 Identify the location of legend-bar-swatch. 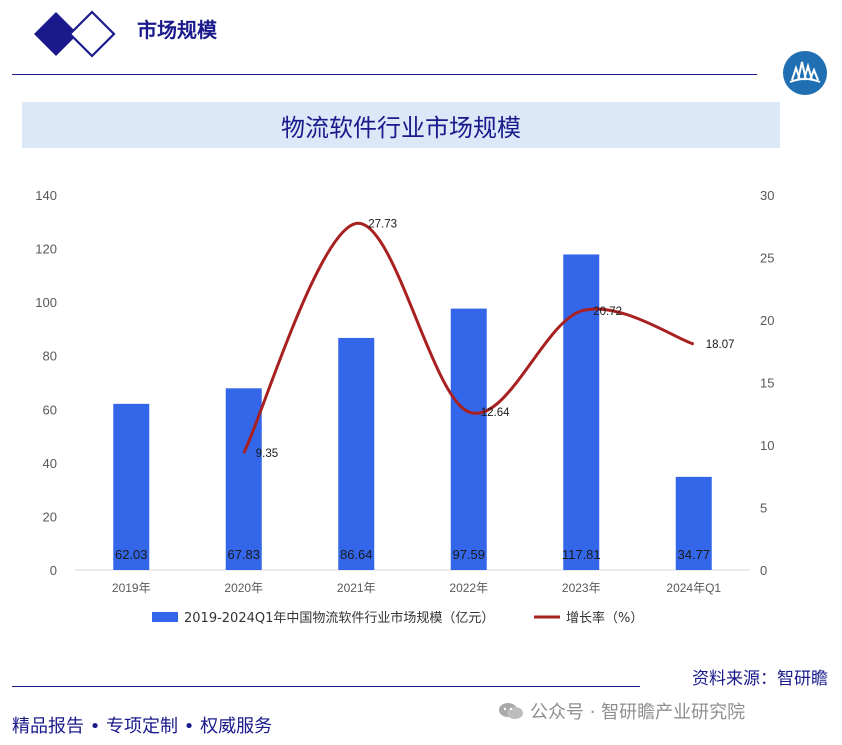
(165, 617).